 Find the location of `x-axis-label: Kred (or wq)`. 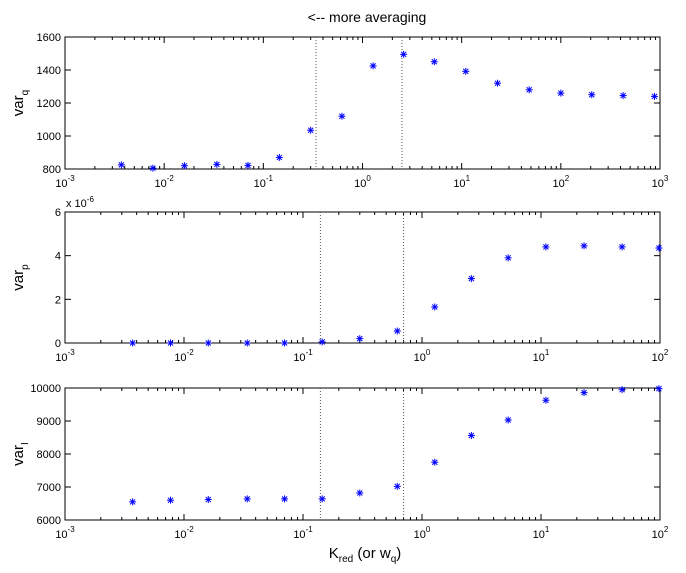

x-axis-label: Kred (or wq) is located at coordinates (365, 555).